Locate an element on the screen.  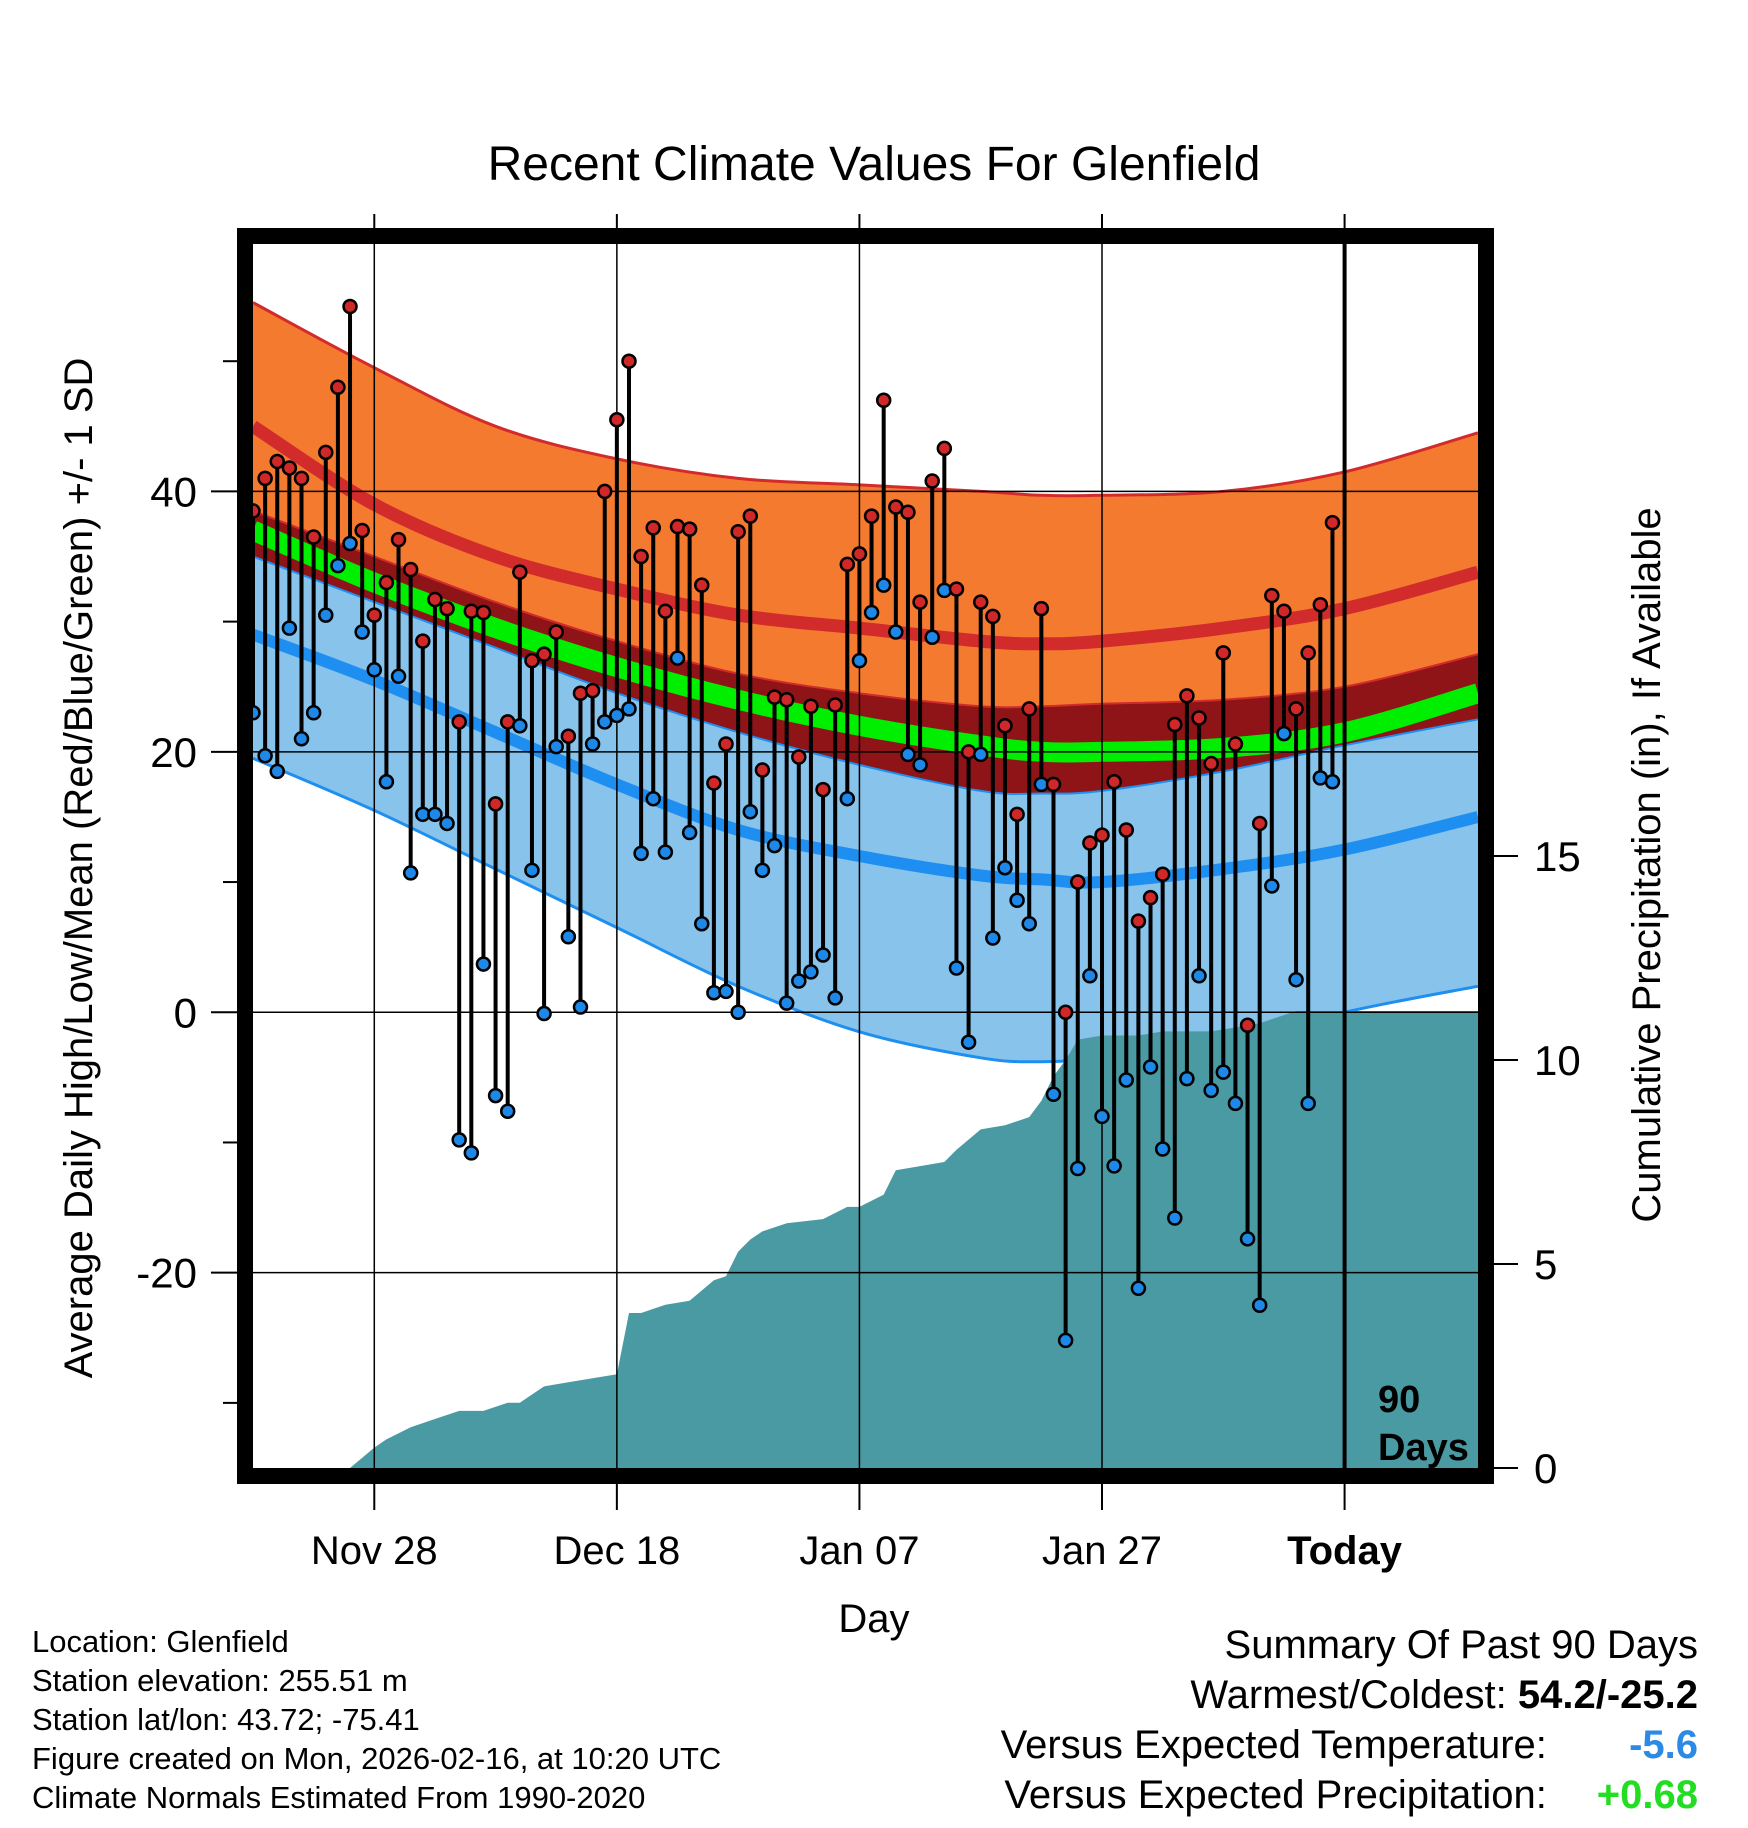
y-tick-label: 0 is located at coordinates (185, 1012).